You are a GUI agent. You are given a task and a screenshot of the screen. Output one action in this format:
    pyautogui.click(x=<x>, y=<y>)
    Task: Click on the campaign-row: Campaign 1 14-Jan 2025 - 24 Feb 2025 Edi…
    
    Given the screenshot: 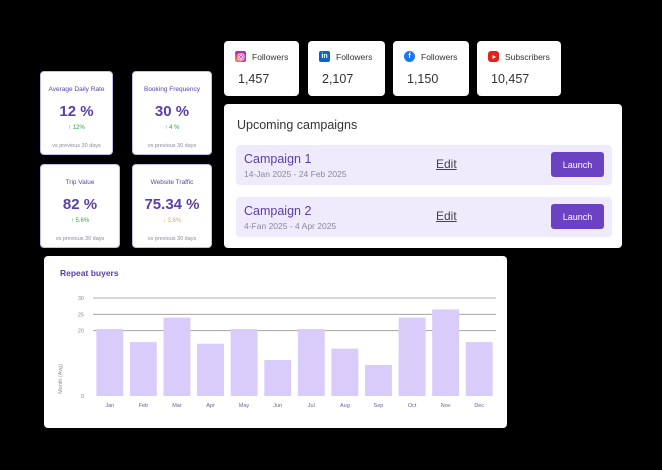 What is the action you would take?
    pyautogui.click(x=424, y=165)
    